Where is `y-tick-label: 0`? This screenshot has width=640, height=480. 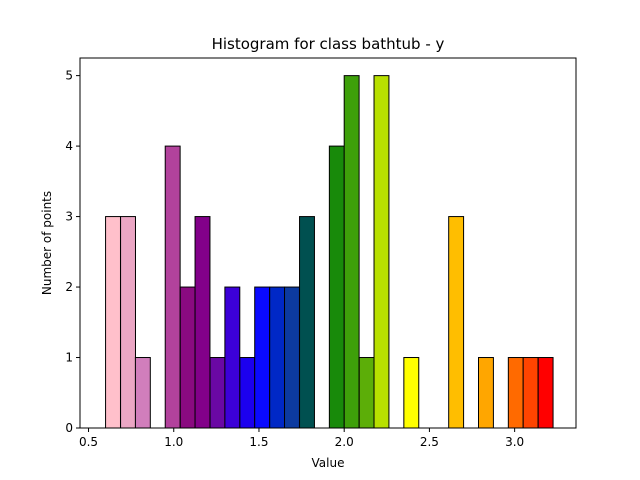 y-tick-label: 0 is located at coordinates (69, 428).